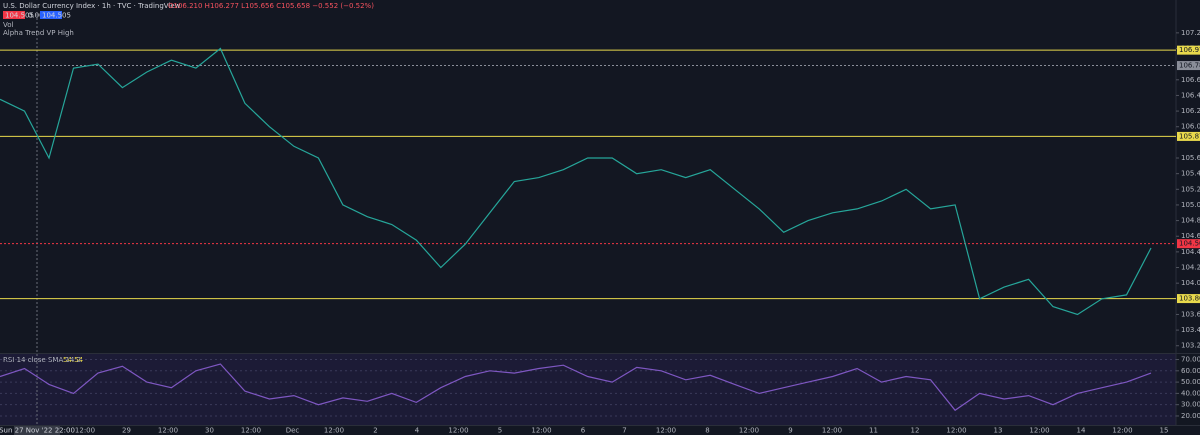  What do you see at coordinates (8, 25) in the screenshot?
I see `indicator-vol: Vol` at bounding box center [8, 25].